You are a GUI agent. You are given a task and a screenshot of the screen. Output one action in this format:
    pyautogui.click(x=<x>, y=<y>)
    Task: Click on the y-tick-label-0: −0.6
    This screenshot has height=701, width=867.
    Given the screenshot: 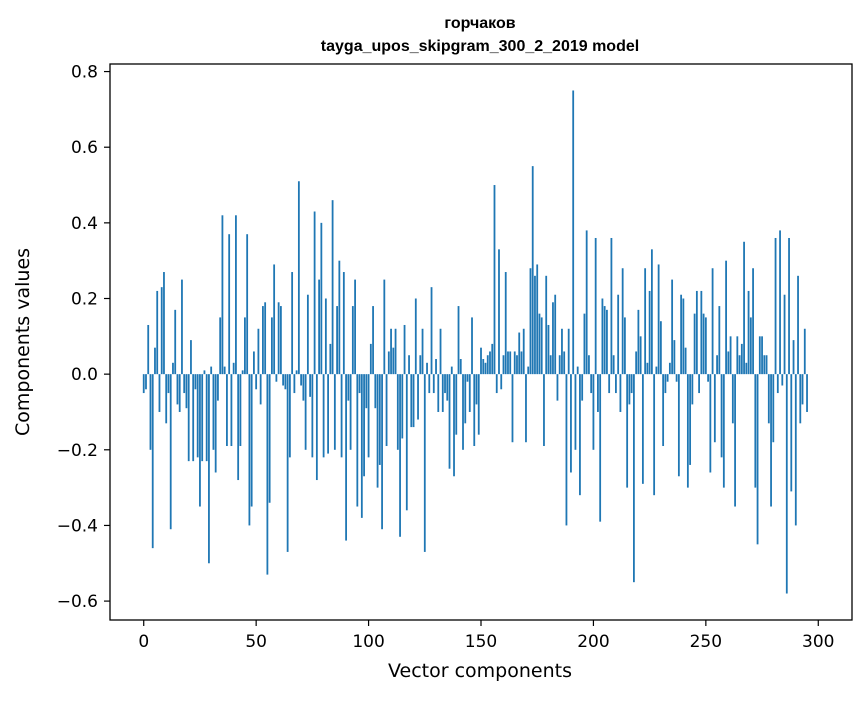 What is the action you would take?
    pyautogui.click(x=77, y=602)
    